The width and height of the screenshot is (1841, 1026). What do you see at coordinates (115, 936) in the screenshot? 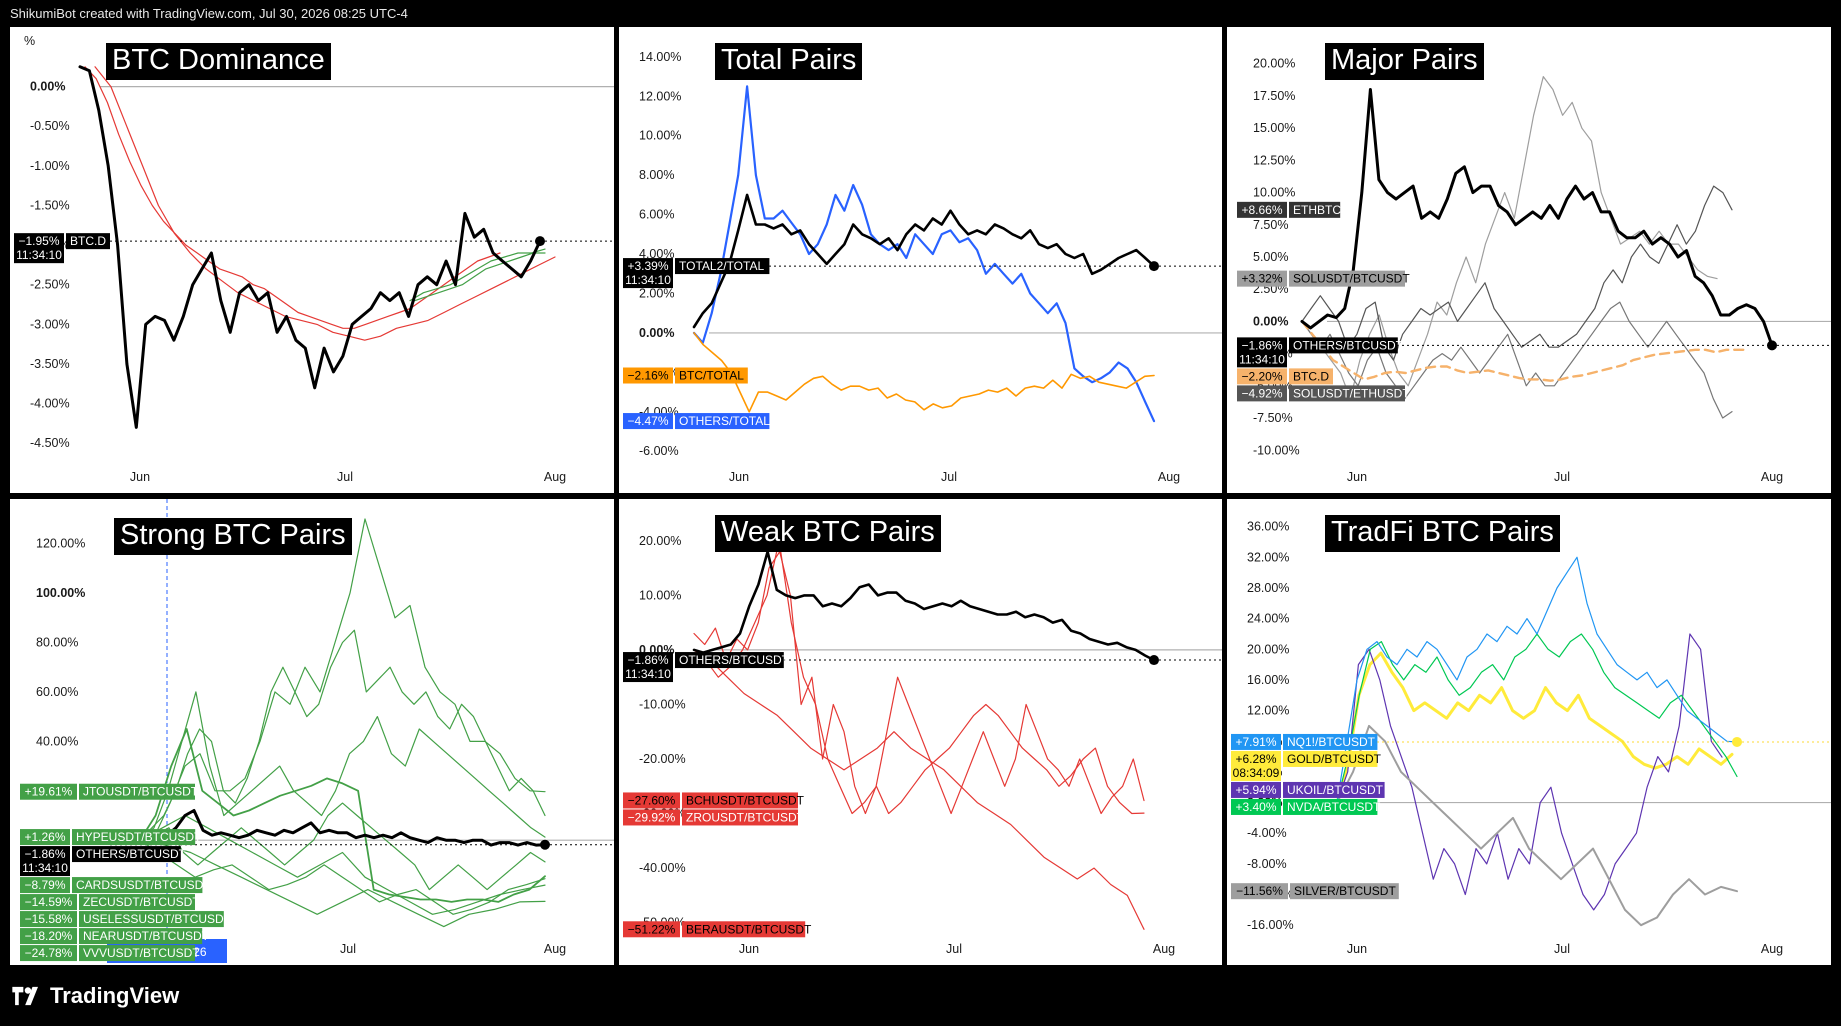
I see `series-label-nearusdt-btcusdt: −18.20% NEARUSDT/BTCUSDT` at bounding box center [115, 936].